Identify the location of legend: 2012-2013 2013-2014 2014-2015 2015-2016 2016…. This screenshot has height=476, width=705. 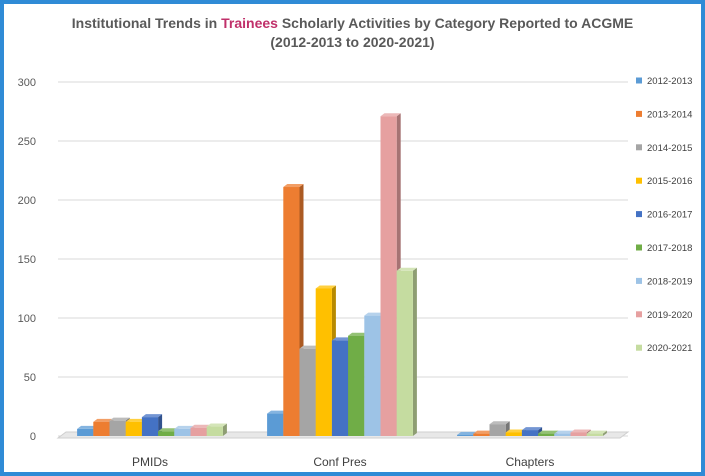
(664, 215).